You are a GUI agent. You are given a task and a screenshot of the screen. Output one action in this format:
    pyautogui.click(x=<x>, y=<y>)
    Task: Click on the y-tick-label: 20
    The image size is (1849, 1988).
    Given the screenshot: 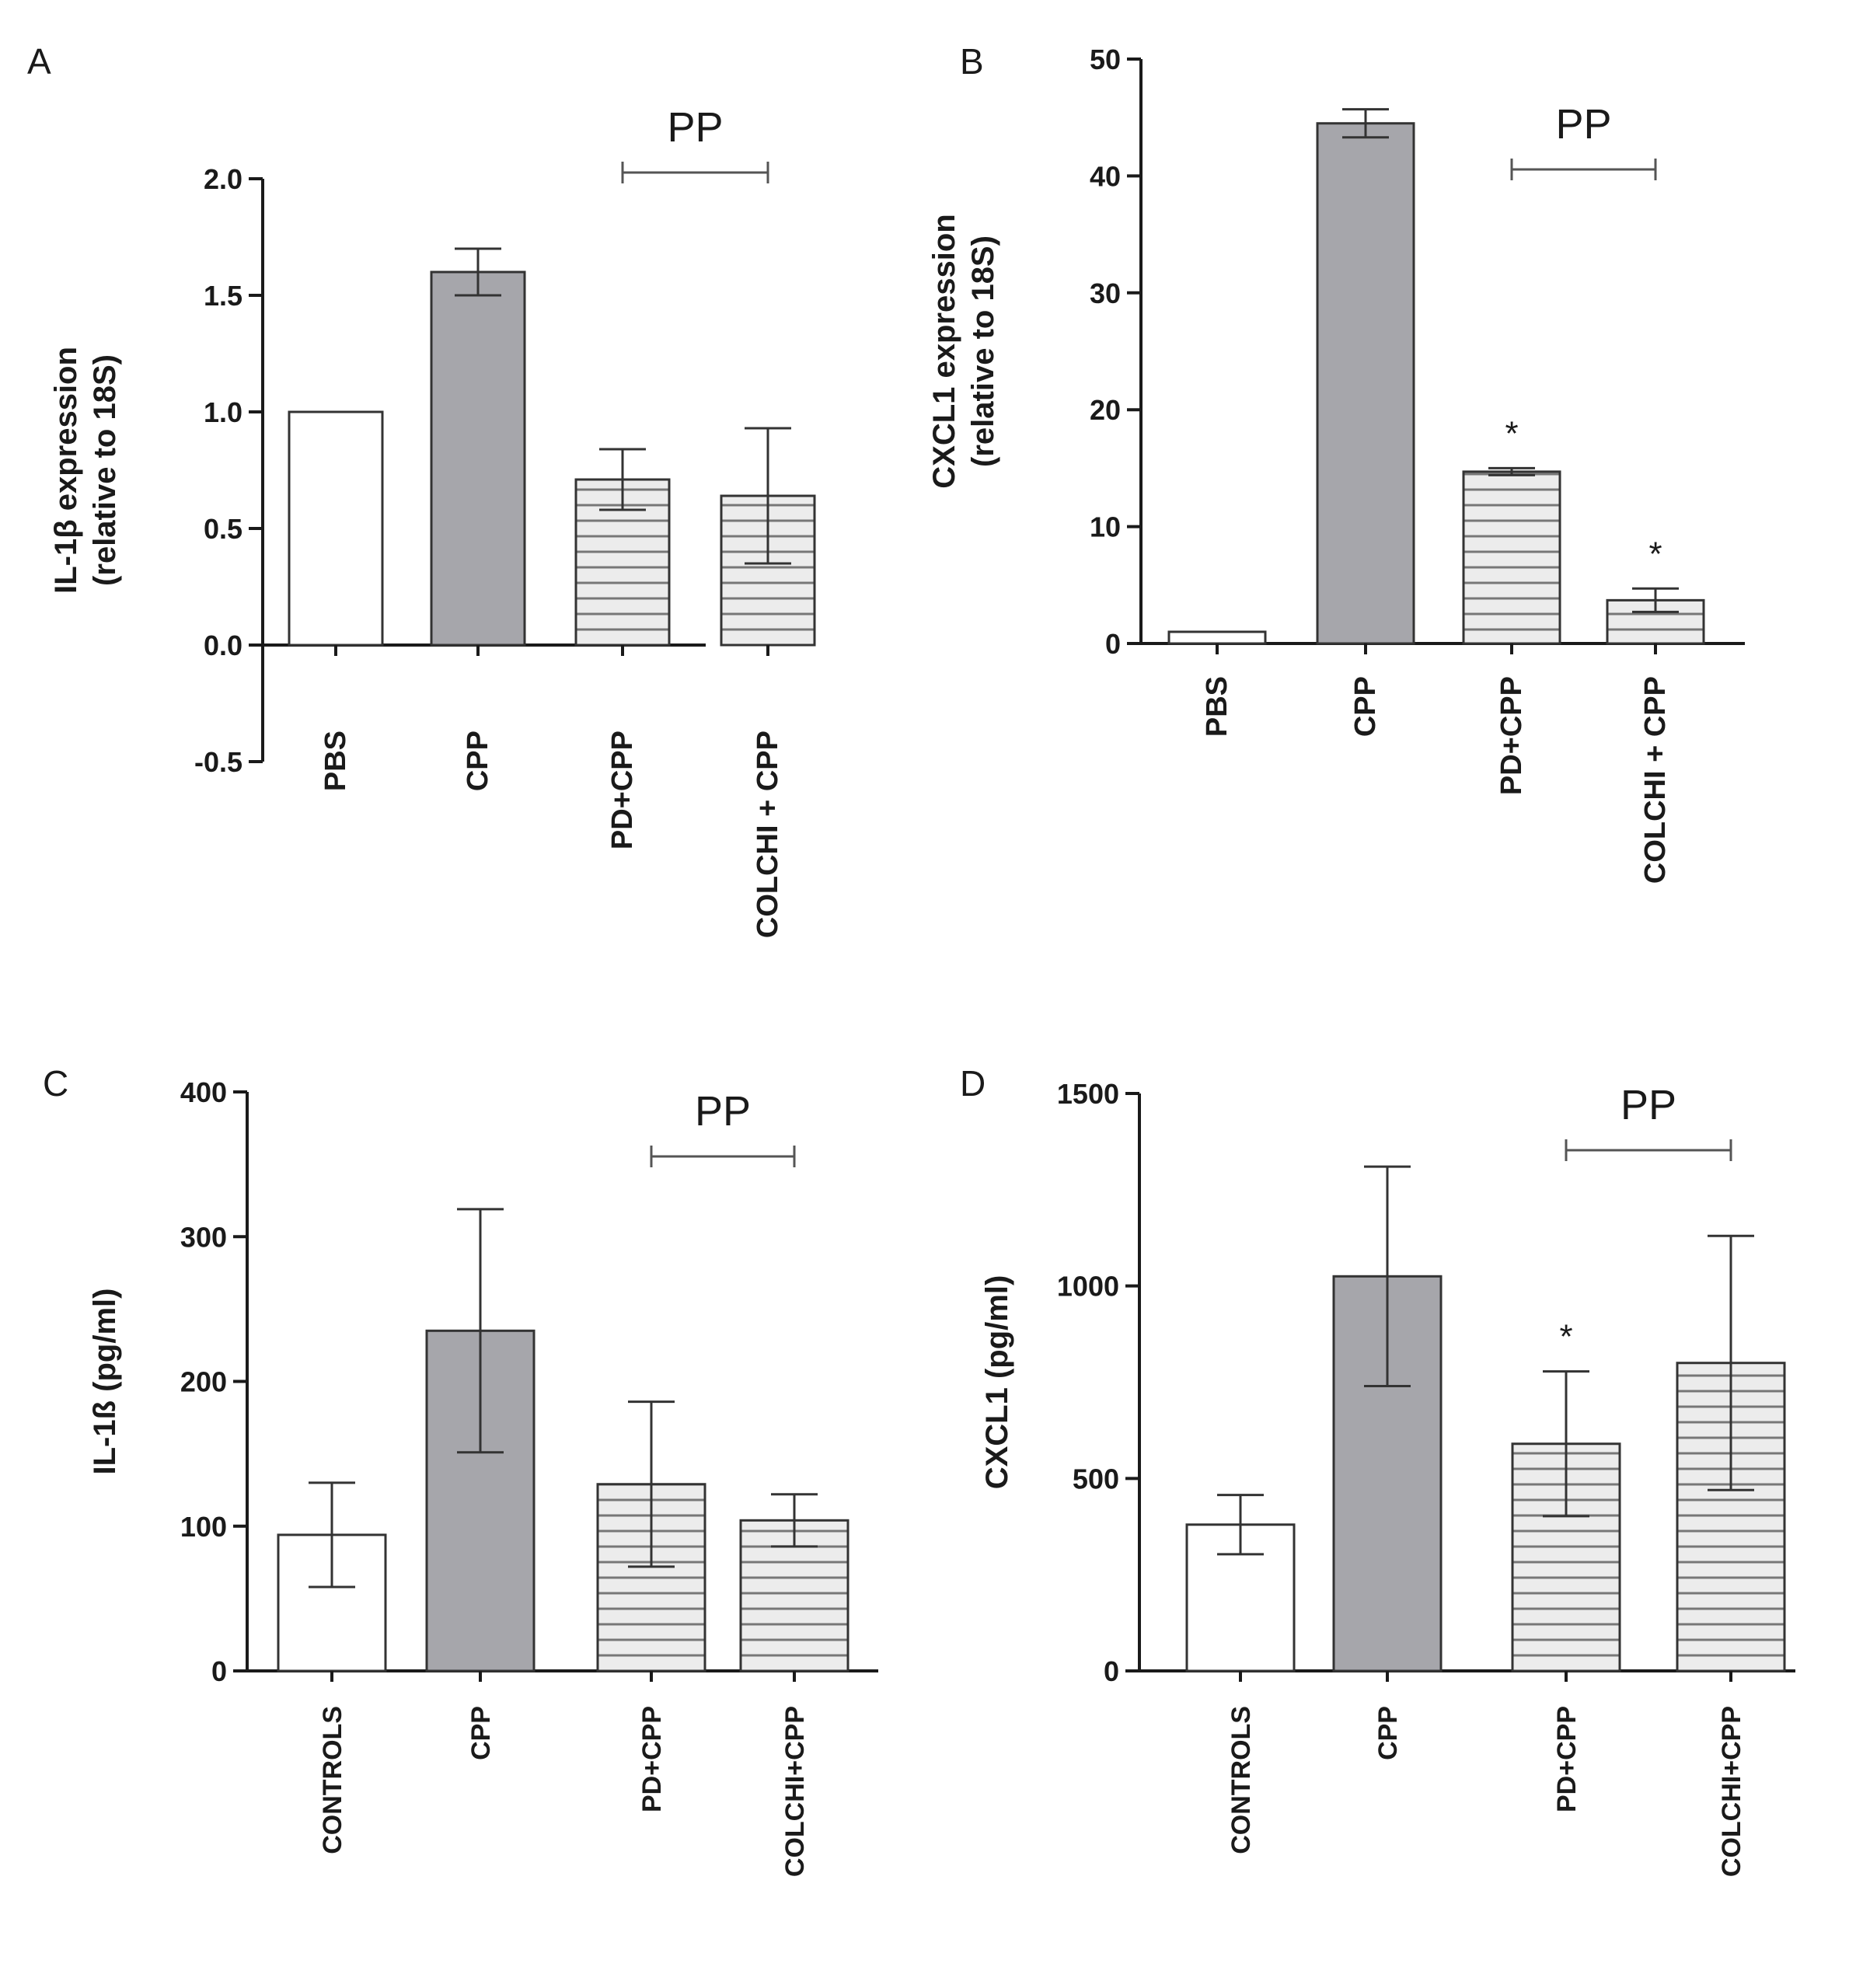 What is the action you would take?
    pyautogui.click(x=1105, y=410)
    